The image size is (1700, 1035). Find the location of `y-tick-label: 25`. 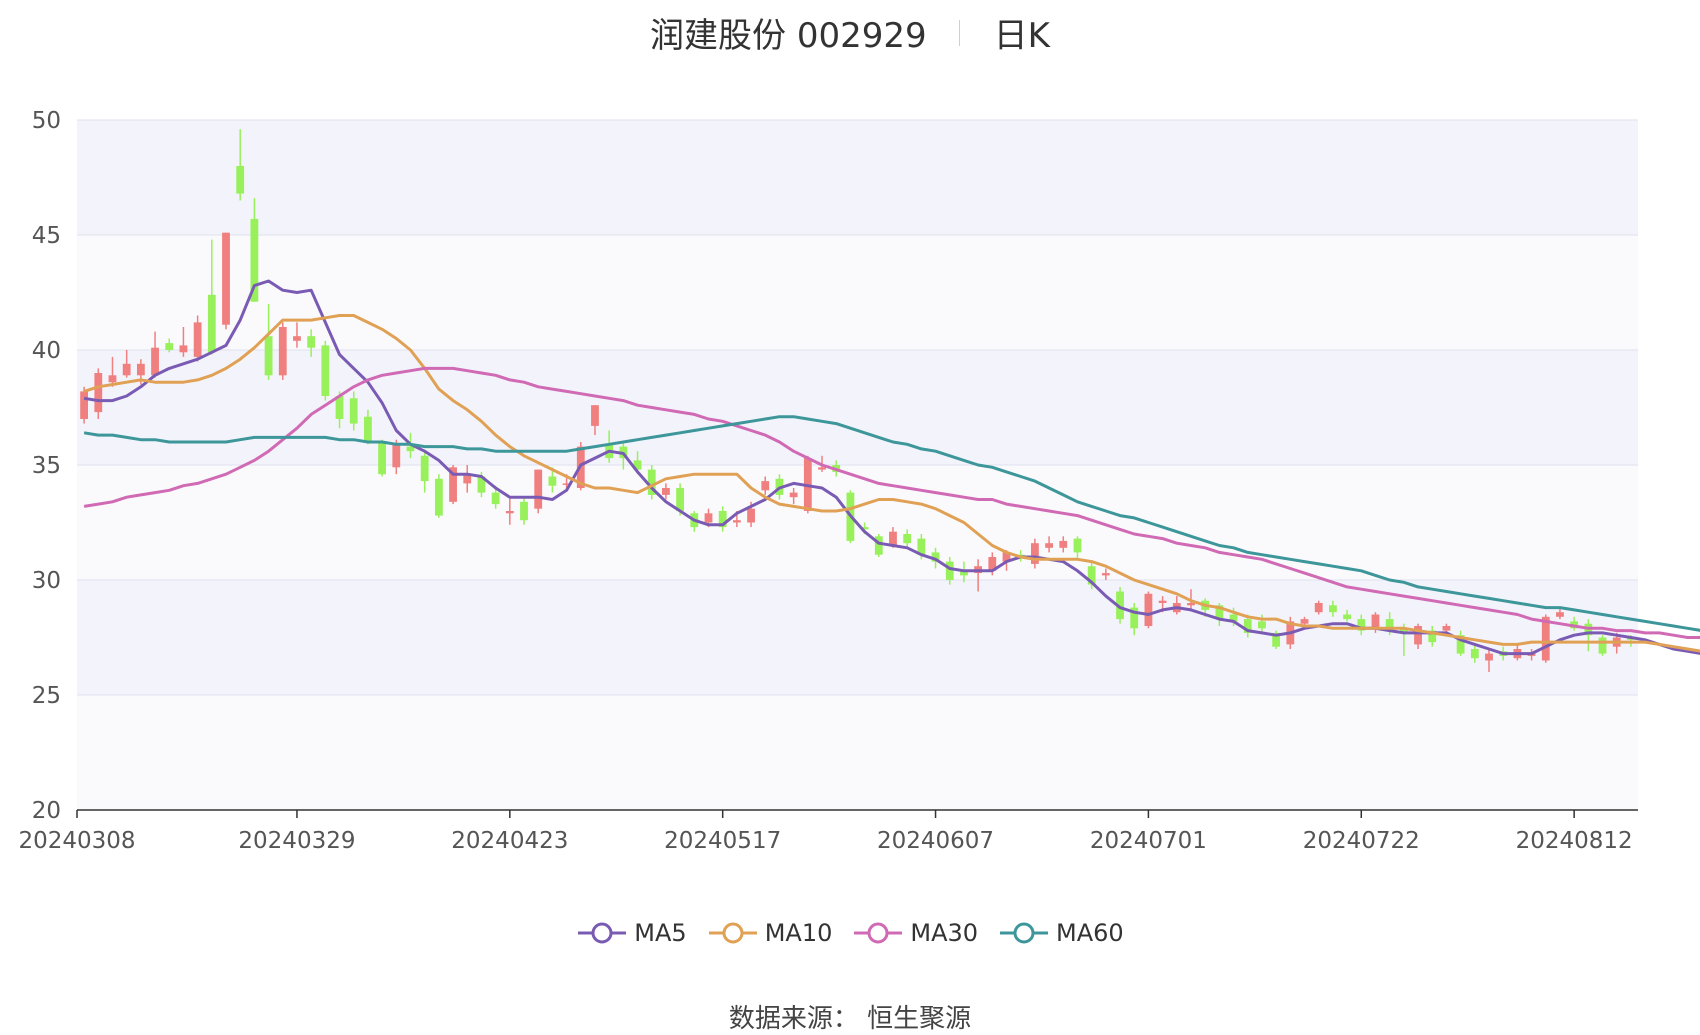

y-tick-label: 25 is located at coordinates (46, 696).